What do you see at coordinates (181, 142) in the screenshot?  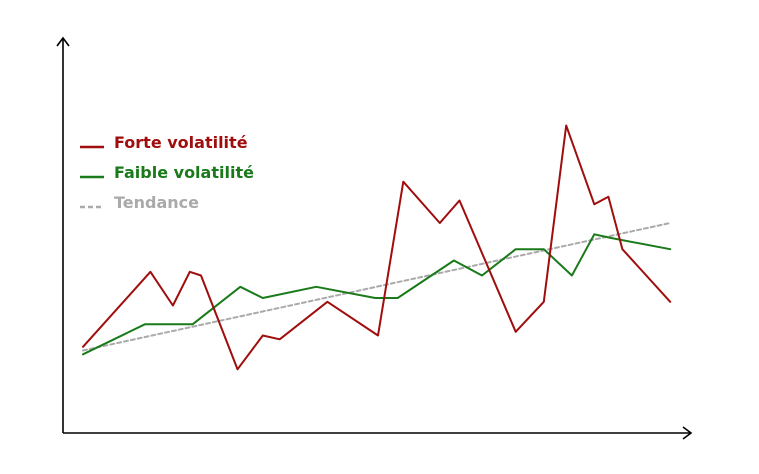 I see `legend-label-0: Forte volatilité` at bounding box center [181, 142].